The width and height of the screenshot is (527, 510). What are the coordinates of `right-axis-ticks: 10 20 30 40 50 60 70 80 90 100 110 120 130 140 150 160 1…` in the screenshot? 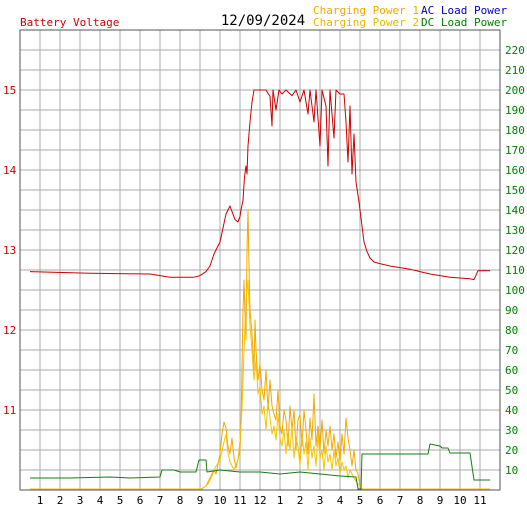 It's located at (515, 260).